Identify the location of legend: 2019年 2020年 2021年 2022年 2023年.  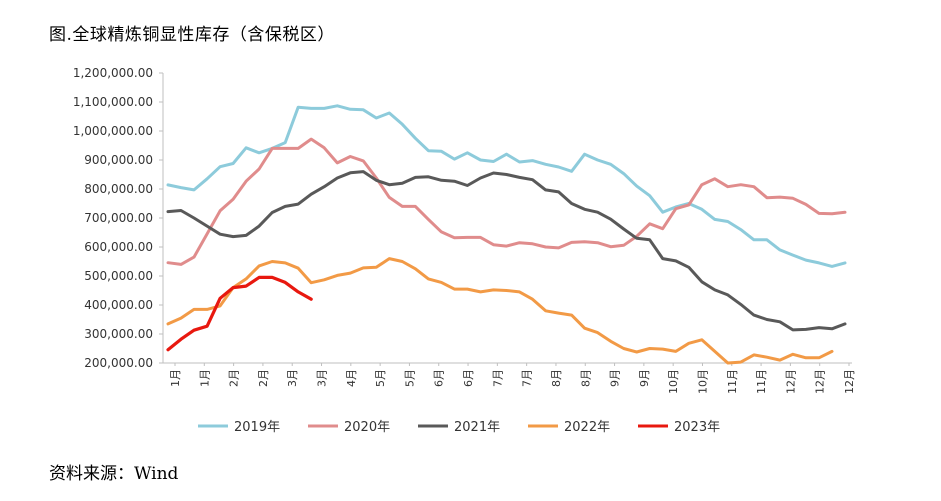
(459, 427).